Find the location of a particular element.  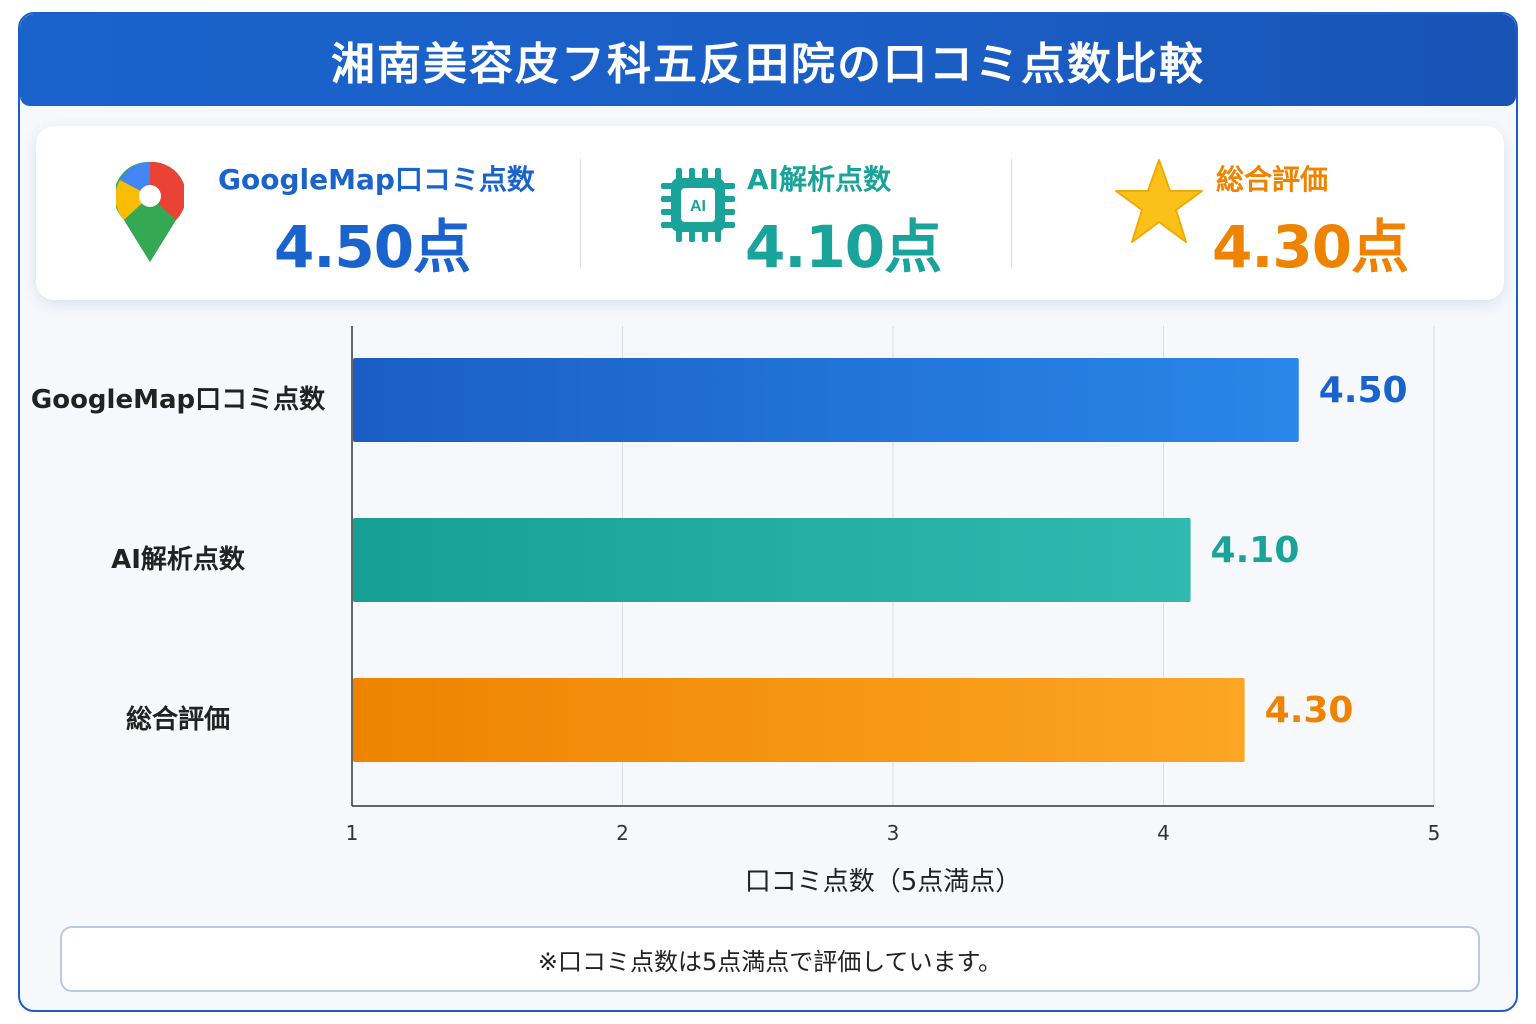

x-tick-label: 2 is located at coordinates (622, 833).